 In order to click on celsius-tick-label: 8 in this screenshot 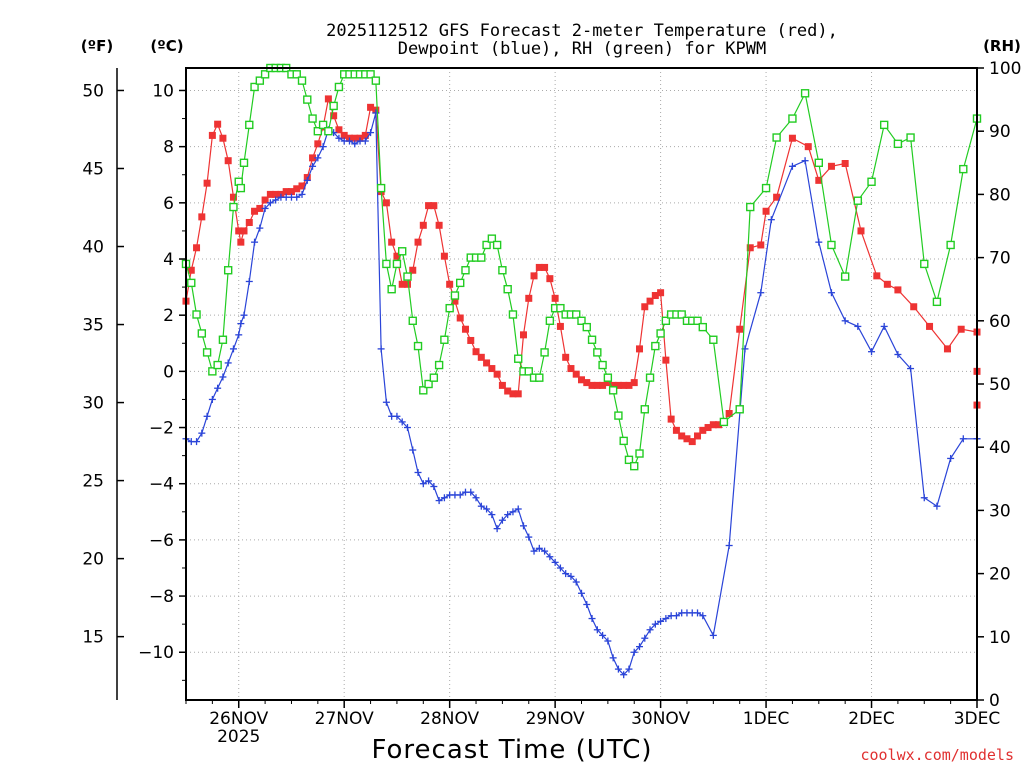, I will do `click(168, 148)`.